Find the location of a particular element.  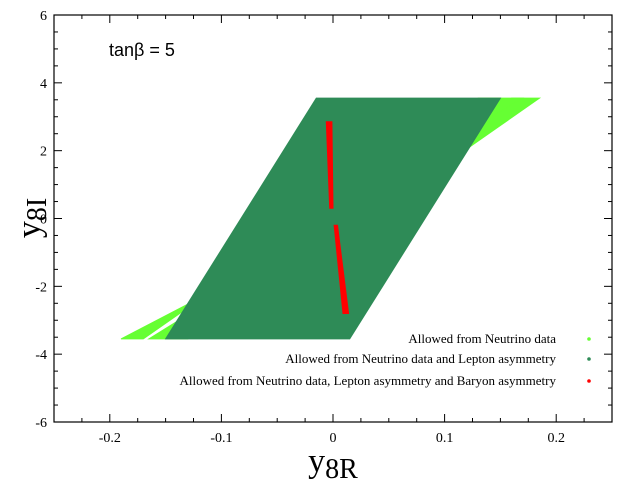

tan-beta-annotation: tanβ = 5 is located at coordinates (142, 50).